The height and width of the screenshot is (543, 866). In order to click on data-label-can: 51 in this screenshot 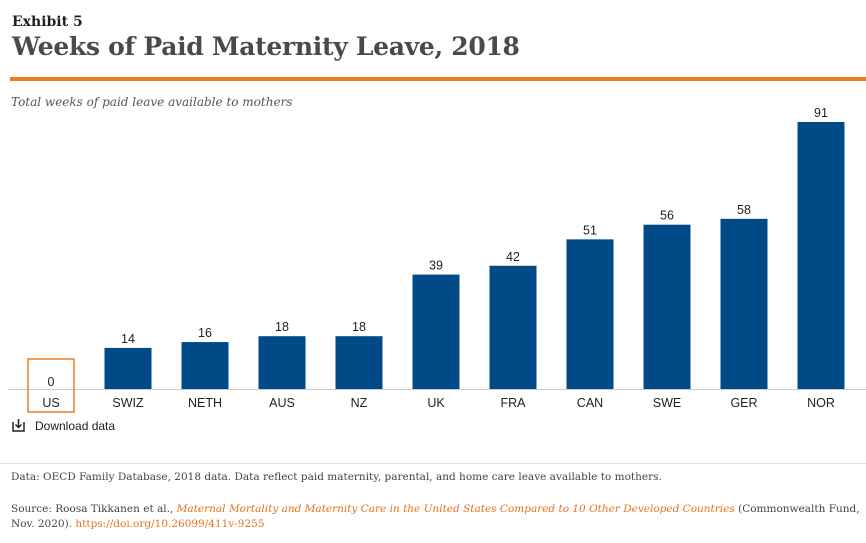, I will do `click(590, 230)`.